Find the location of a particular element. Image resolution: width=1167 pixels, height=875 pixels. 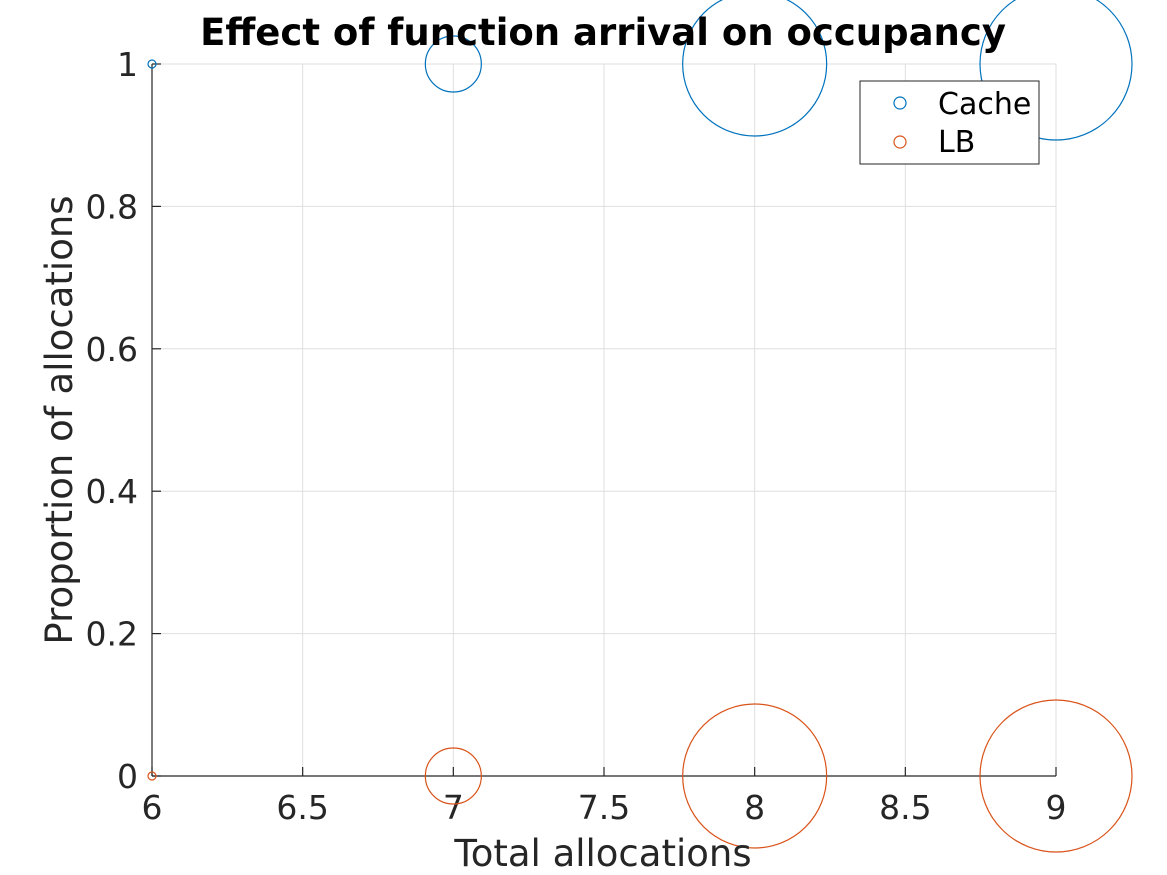

x-tick-label: 9 is located at coordinates (1056, 807).